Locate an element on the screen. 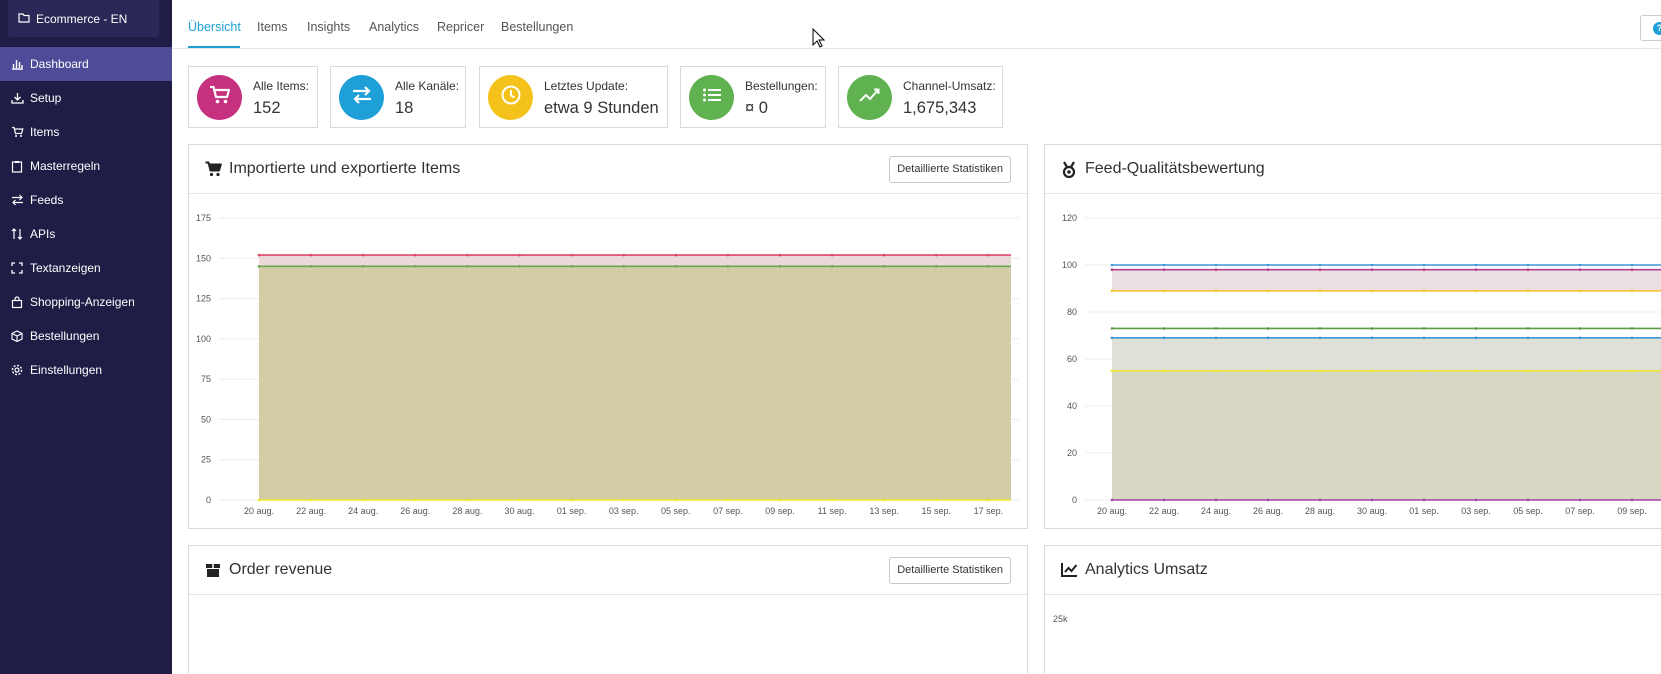  items-chart-y-tick-0: 0 is located at coordinates (208, 500).